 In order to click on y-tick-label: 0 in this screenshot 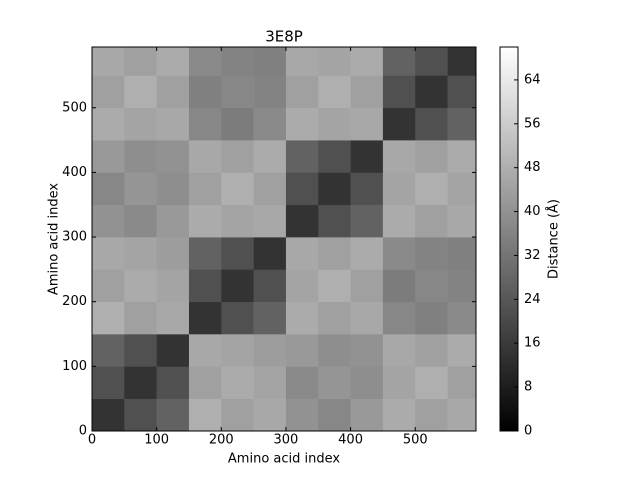, I will do `click(83, 431)`.